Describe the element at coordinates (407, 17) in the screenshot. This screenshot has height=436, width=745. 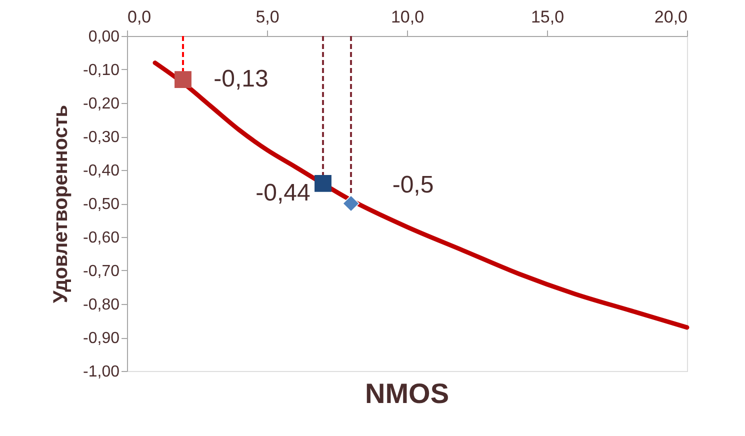
I see `x-tick-label: 10,0` at that location.